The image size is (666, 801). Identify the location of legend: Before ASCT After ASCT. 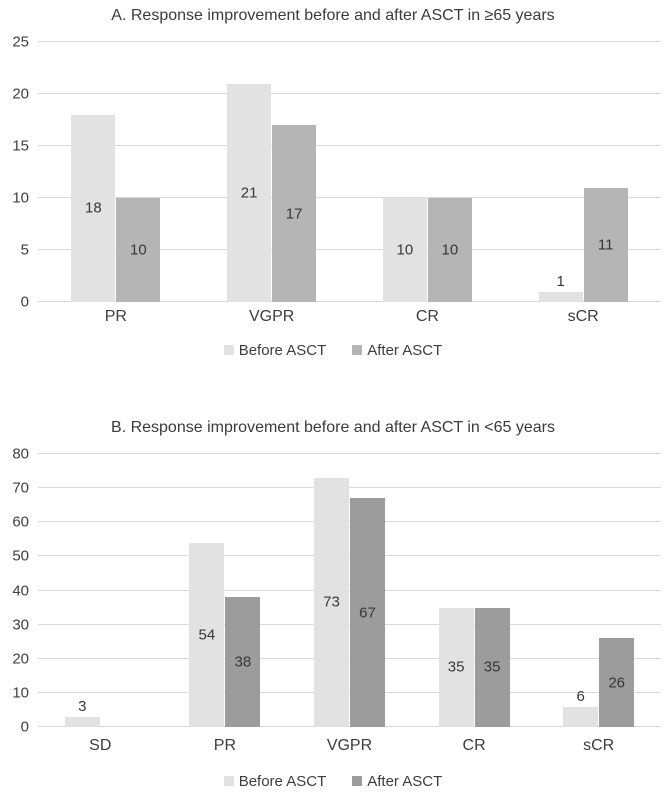
(333, 350).